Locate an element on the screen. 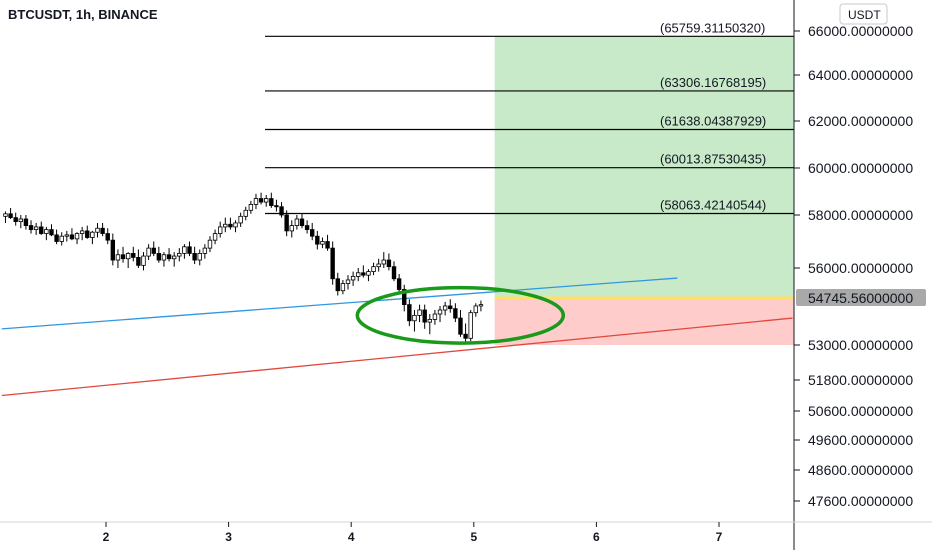 Image resolution: width=932 pixels, height=550 pixels. y-tick-label: 49600.00000000 is located at coordinates (860, 440).